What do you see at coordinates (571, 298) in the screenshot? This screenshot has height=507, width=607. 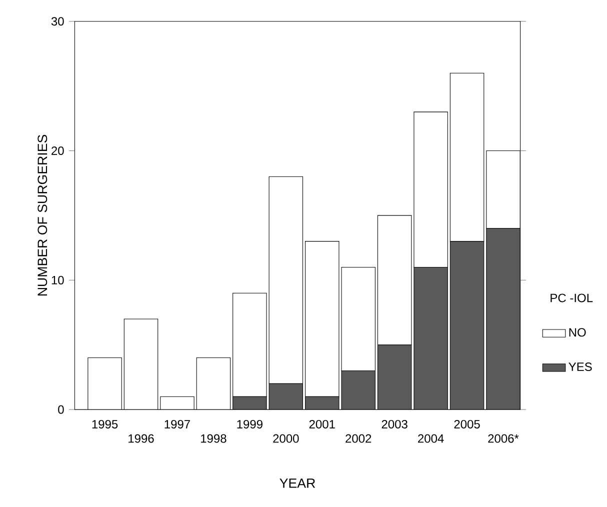 I see `legend-title: PC -IOL` at bounding box center [571, 298].